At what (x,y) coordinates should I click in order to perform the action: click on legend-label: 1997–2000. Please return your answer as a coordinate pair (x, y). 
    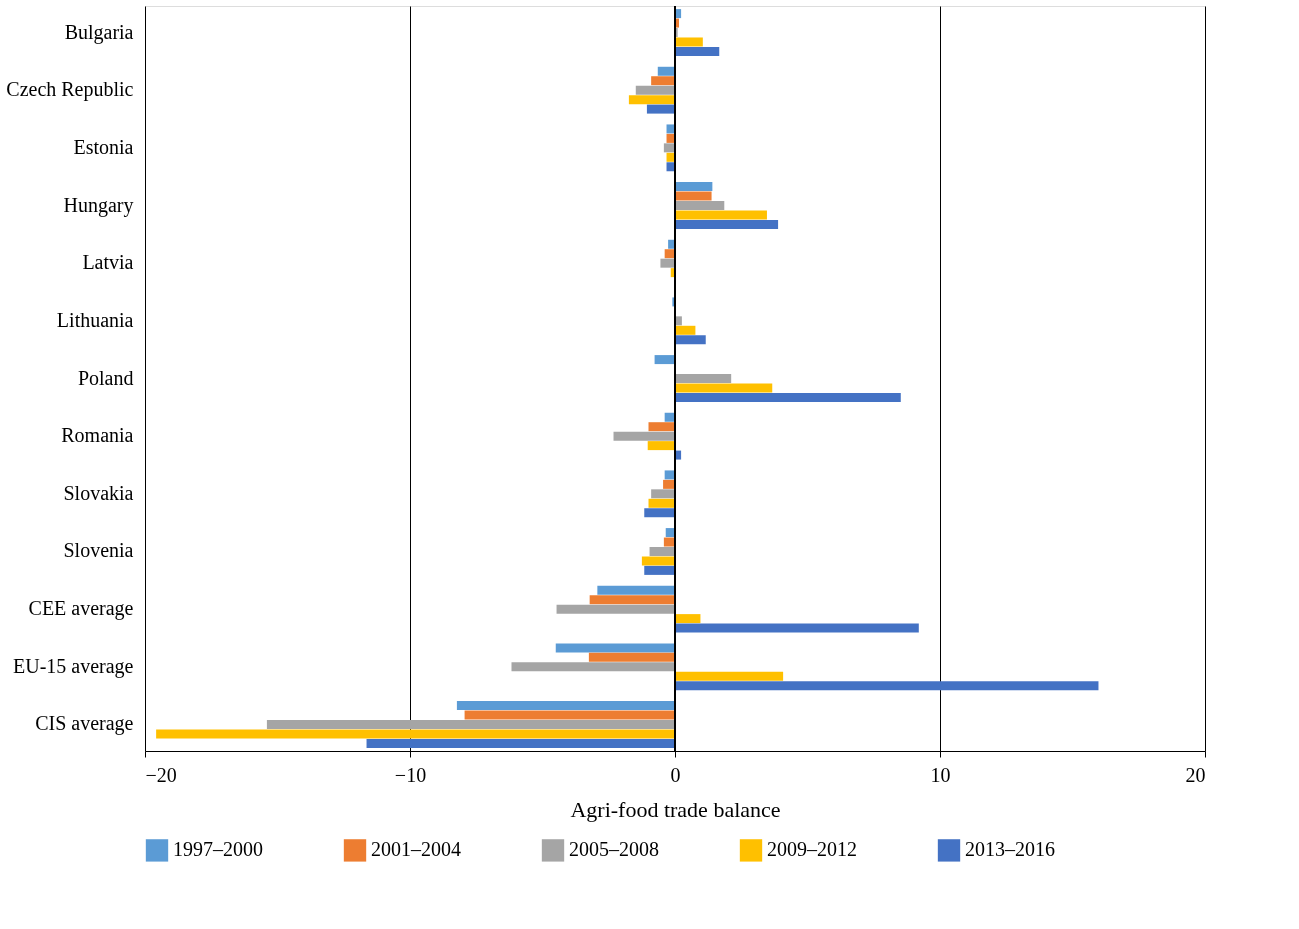
    Looking at the image, I should click on (218, 849).